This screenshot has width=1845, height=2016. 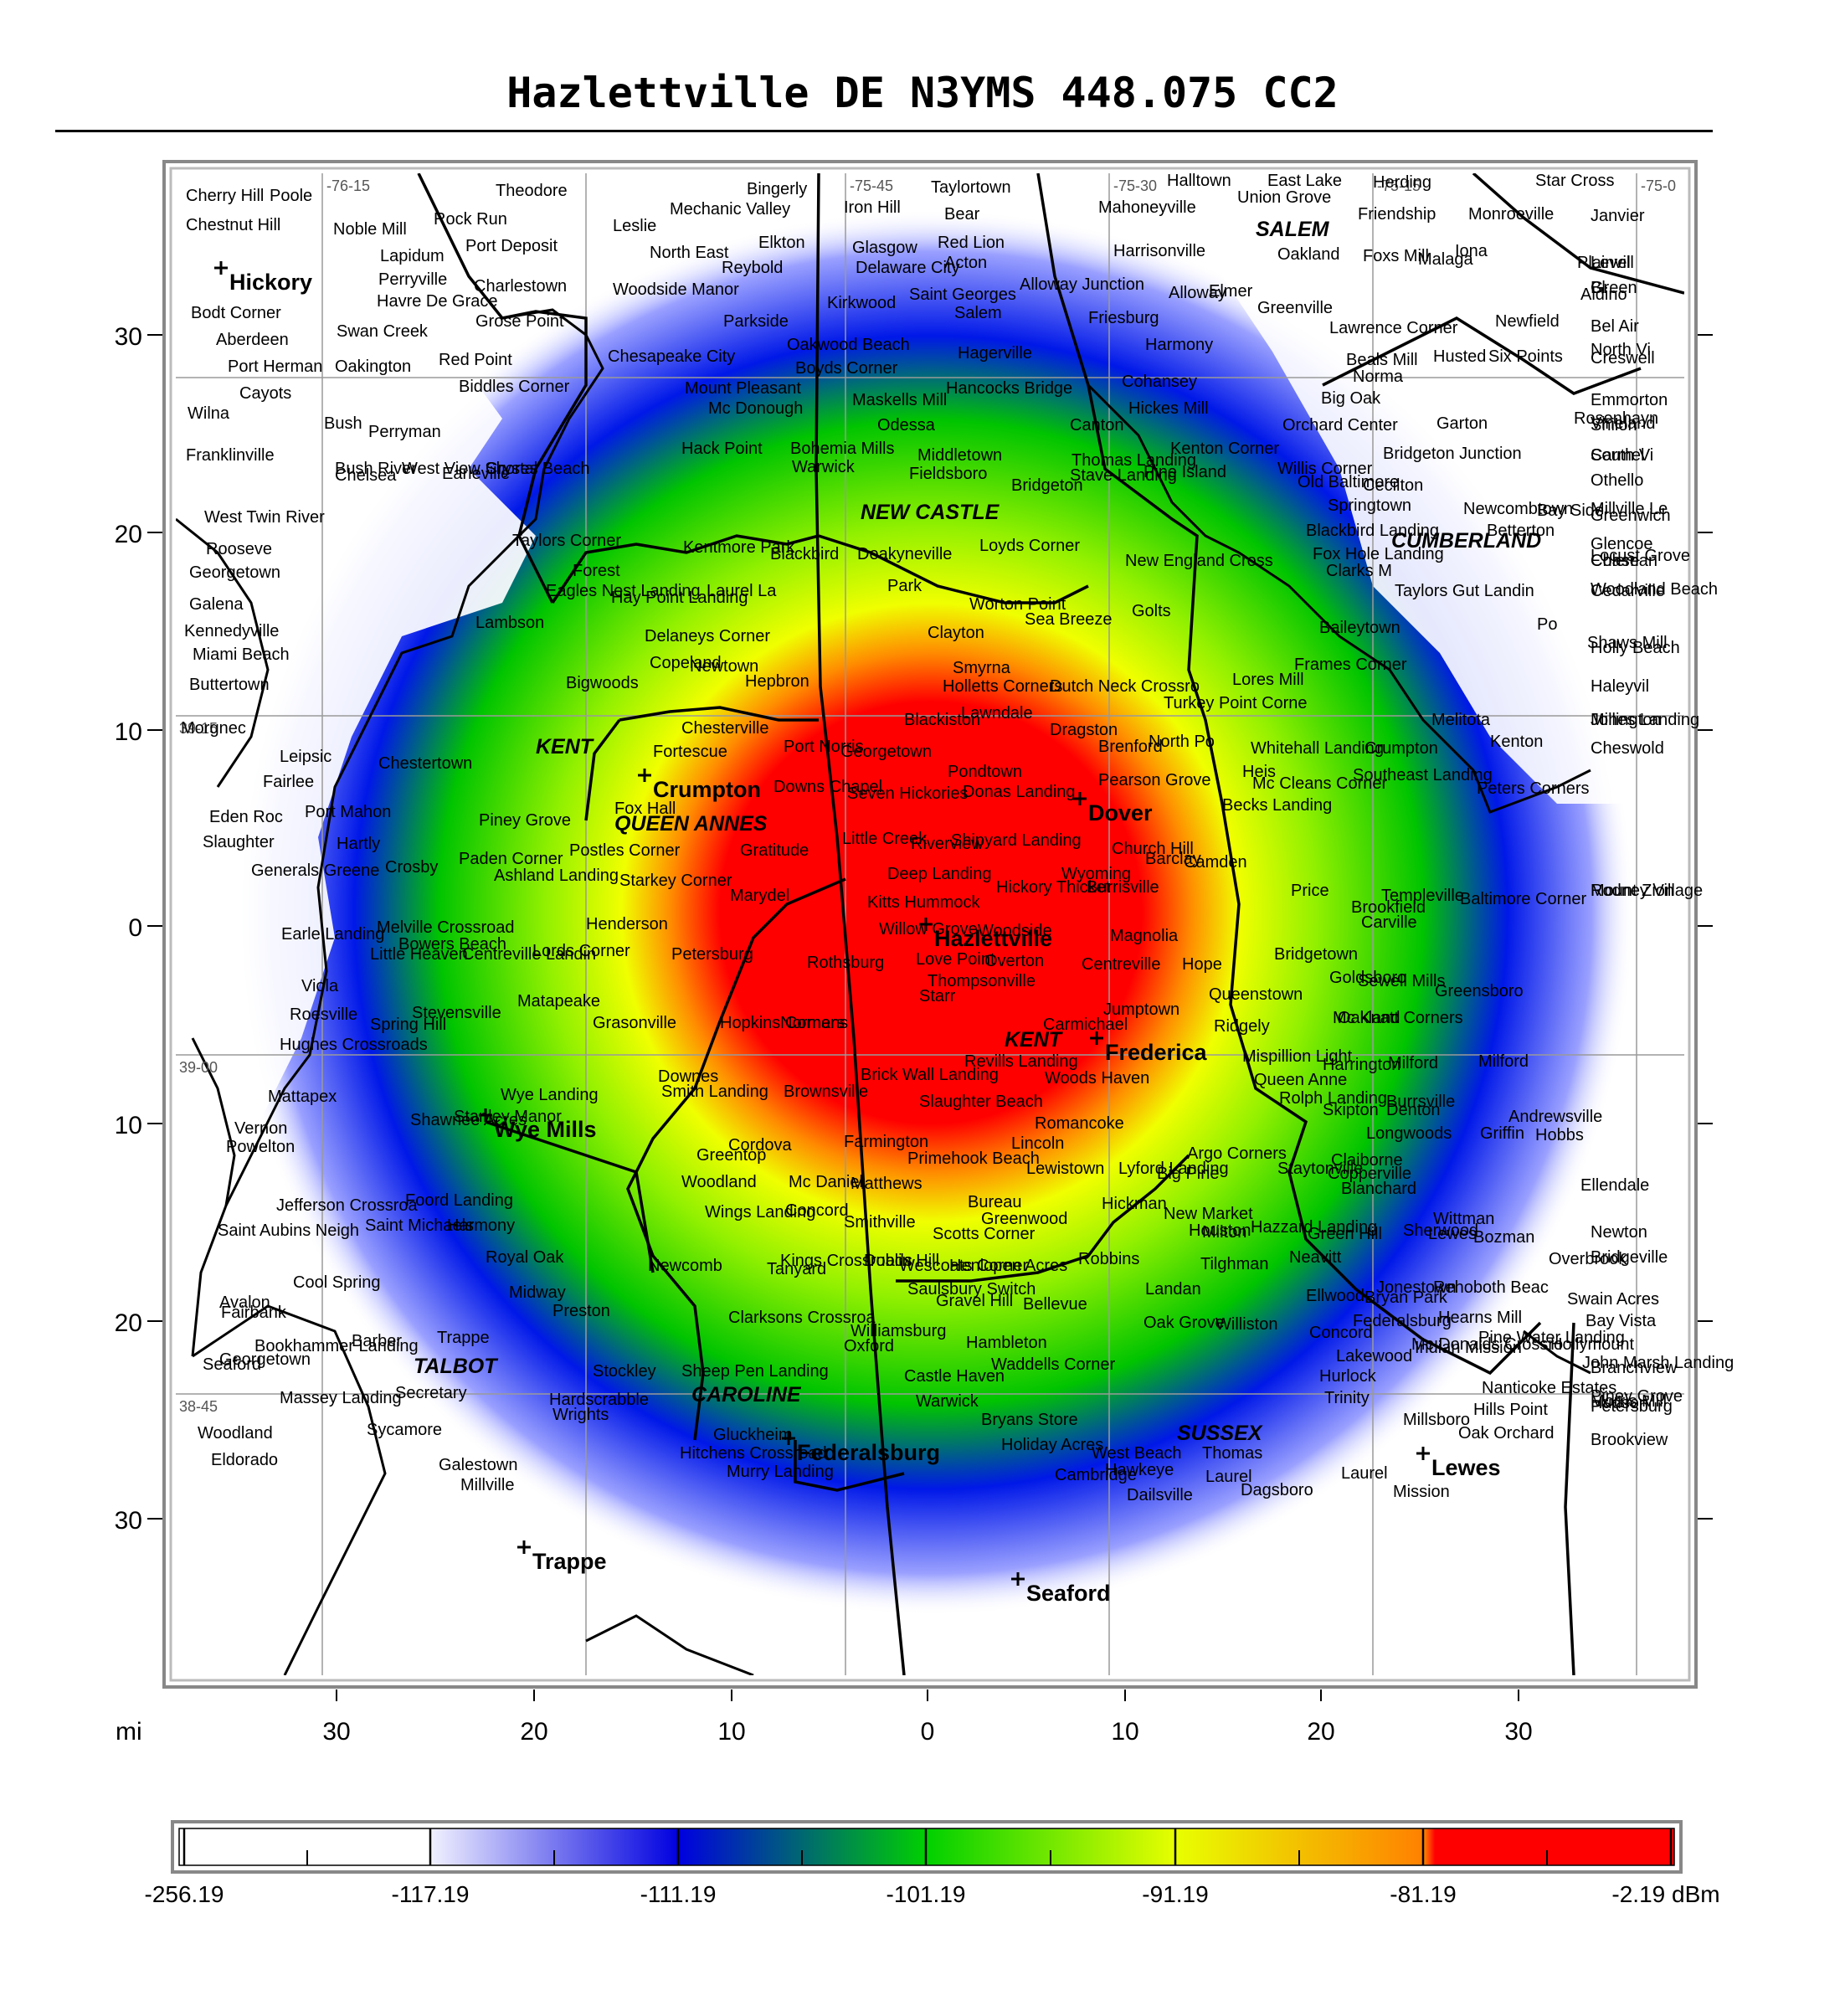 I want to click on place-label: Hack Point, so click(x=722, y=449).